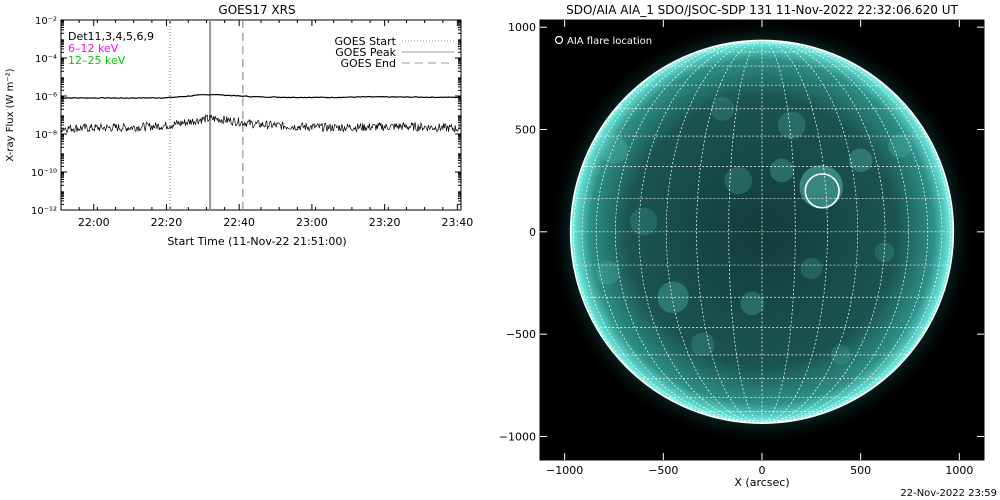 The height and width of the screenshot is (500, 1000). I want to click on aia-y-tick-label: −500, so click(521, 334).